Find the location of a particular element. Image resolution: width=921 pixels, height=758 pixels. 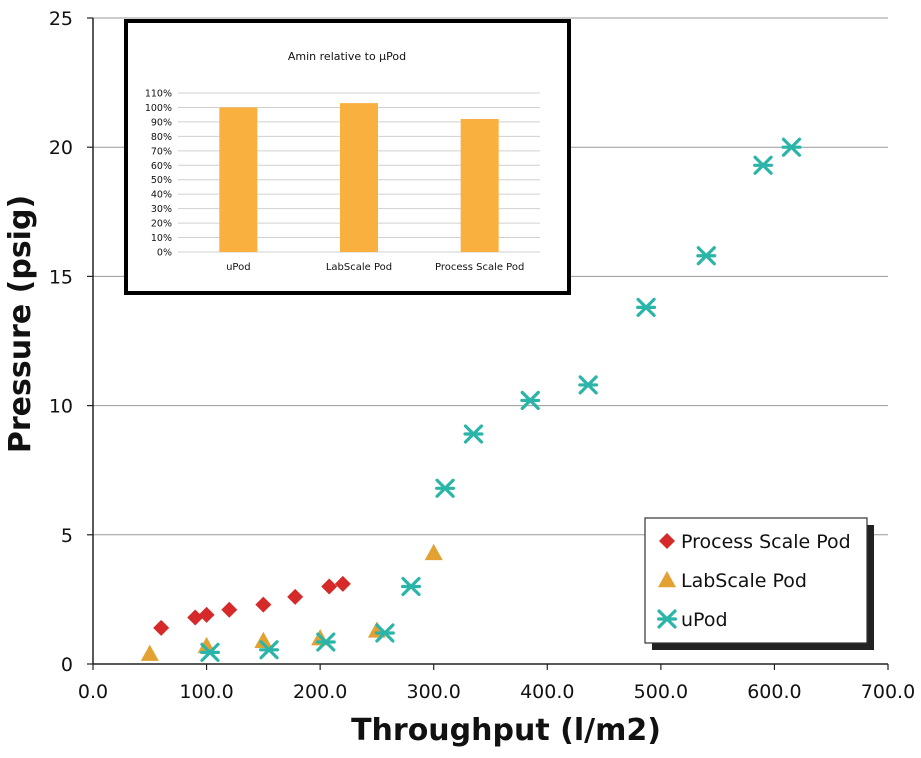

inset-category-label: uPod is located at coordinates (238, 267).